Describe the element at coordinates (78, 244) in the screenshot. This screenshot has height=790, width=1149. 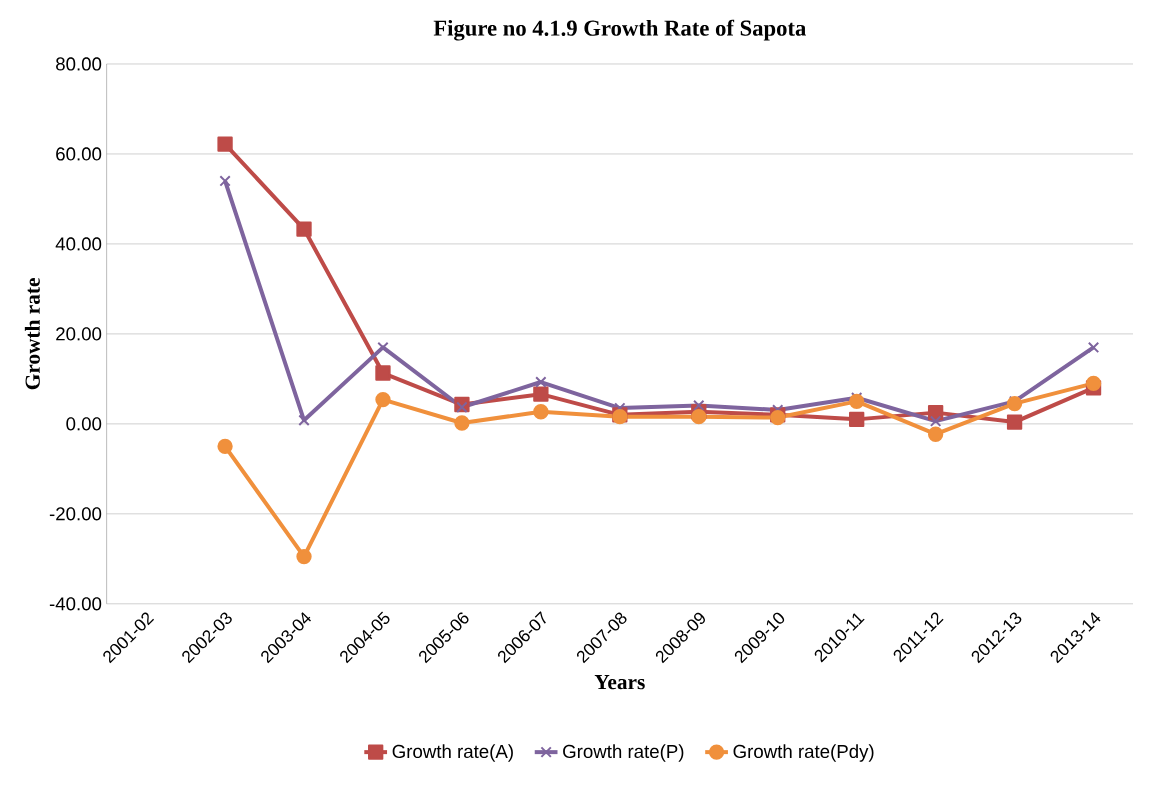
I see `y-tick-label: 40.00` at that location.